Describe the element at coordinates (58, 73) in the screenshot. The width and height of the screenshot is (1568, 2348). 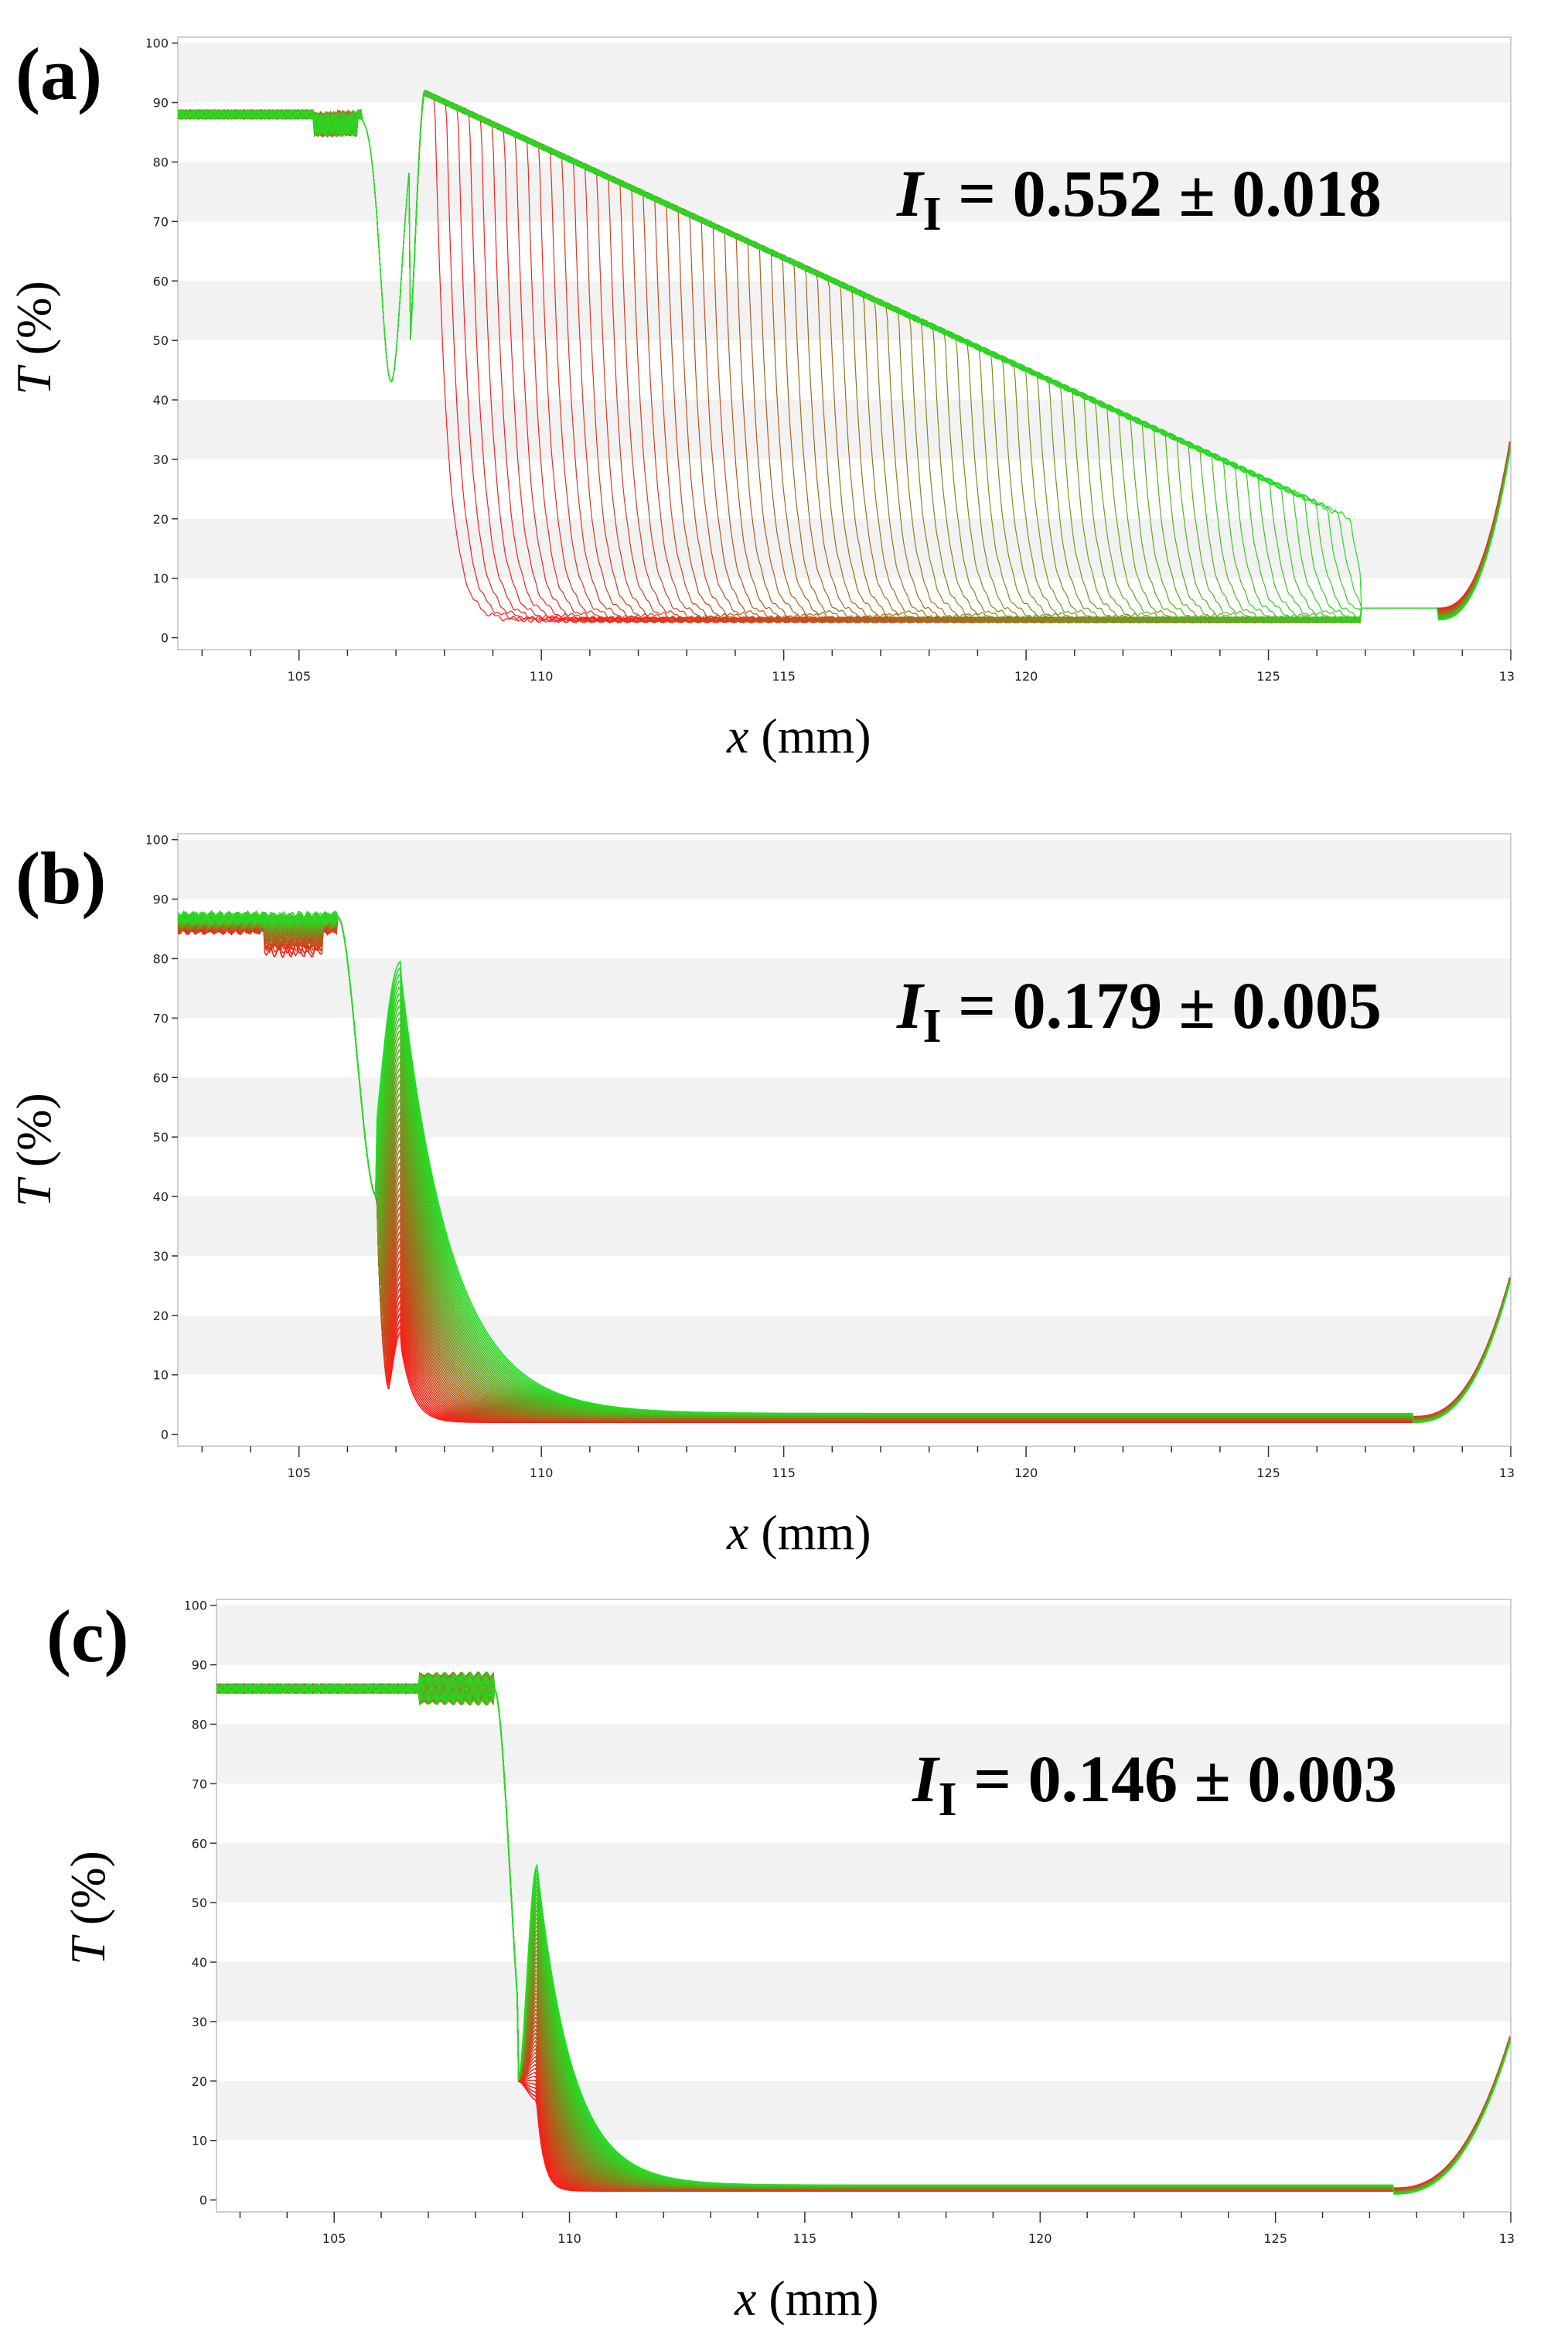
I see `panel-label: (a)` at that location.